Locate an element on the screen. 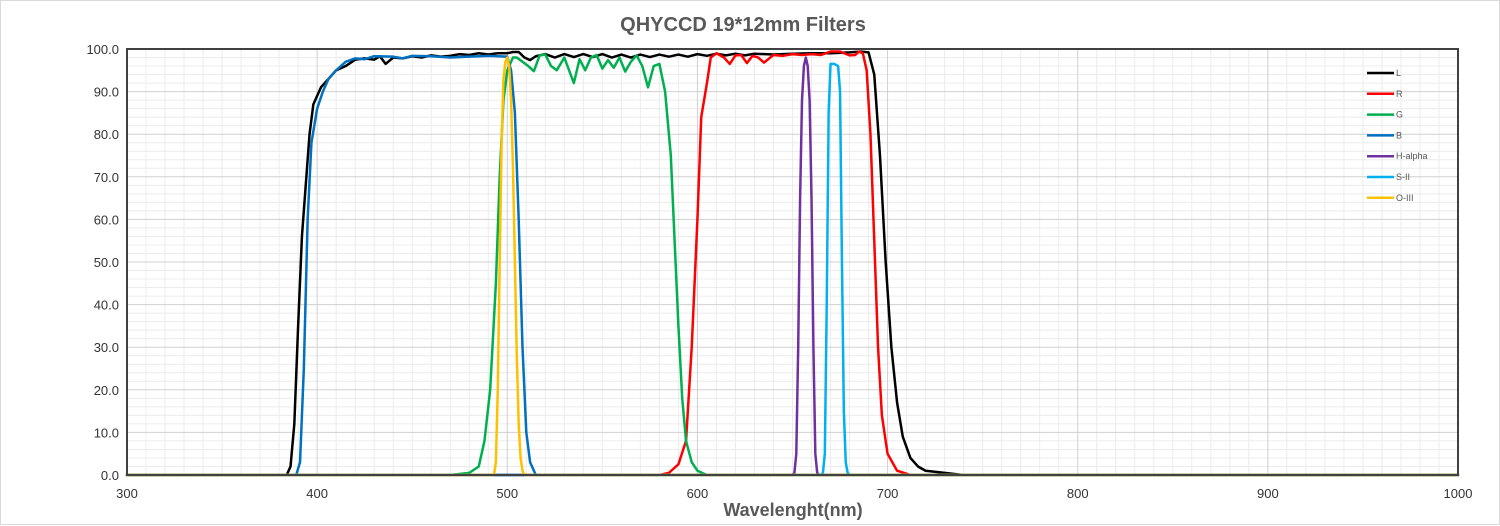  x-tick-label: 800 is located at coordinates (1078, 493).